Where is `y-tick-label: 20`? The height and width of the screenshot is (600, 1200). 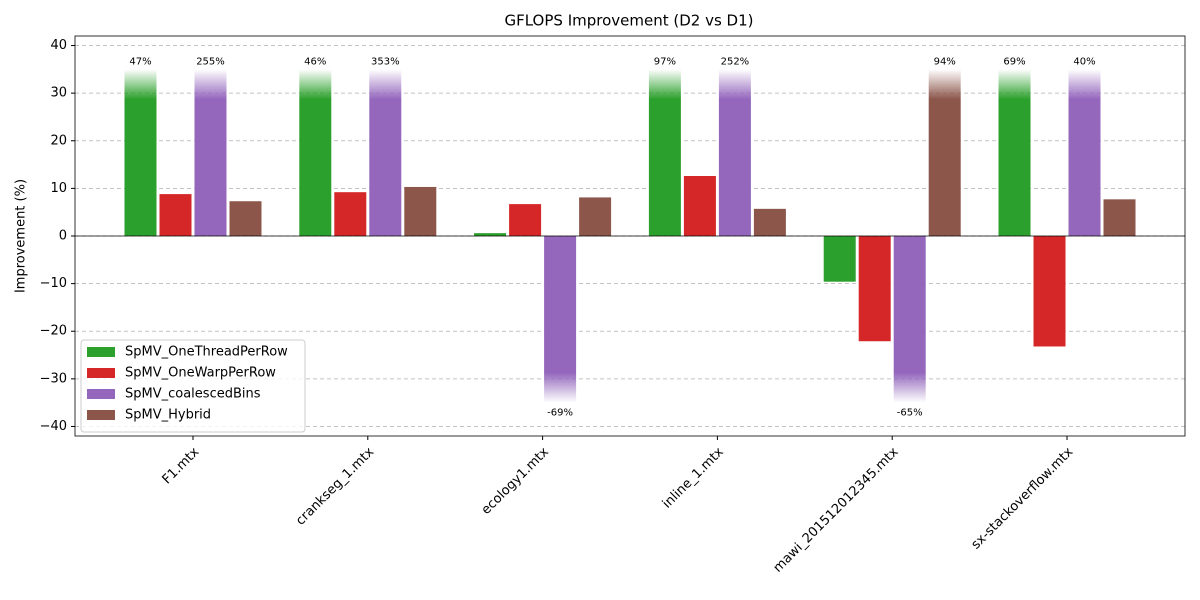
y-tick-label: 20 is located at coordinates (58, 140).